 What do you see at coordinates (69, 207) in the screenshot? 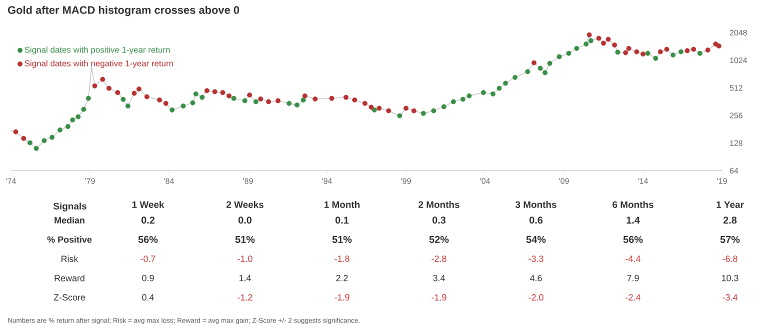
I see `y-axis-title: Signals` at bounding box center [69, 207].